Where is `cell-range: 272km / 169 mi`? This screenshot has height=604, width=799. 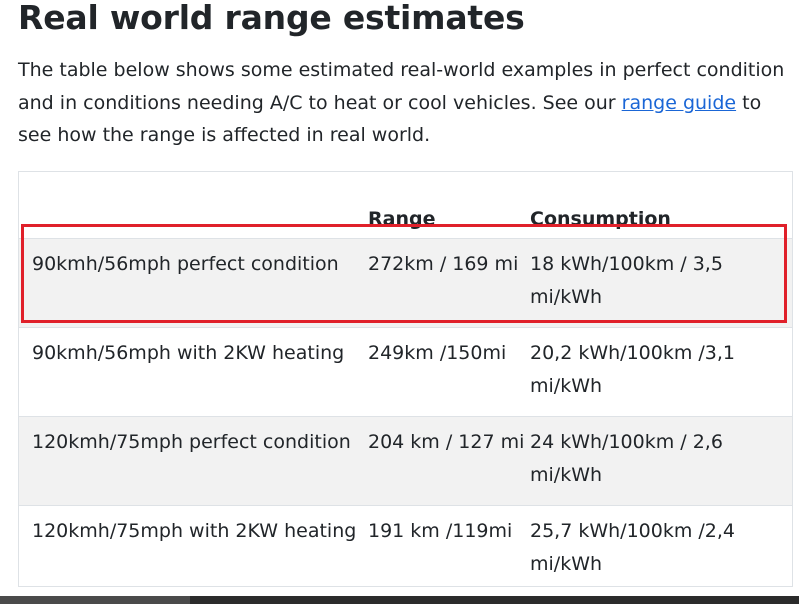
cell-range: 272km / 169 mi is located at coordinates (449, 283).